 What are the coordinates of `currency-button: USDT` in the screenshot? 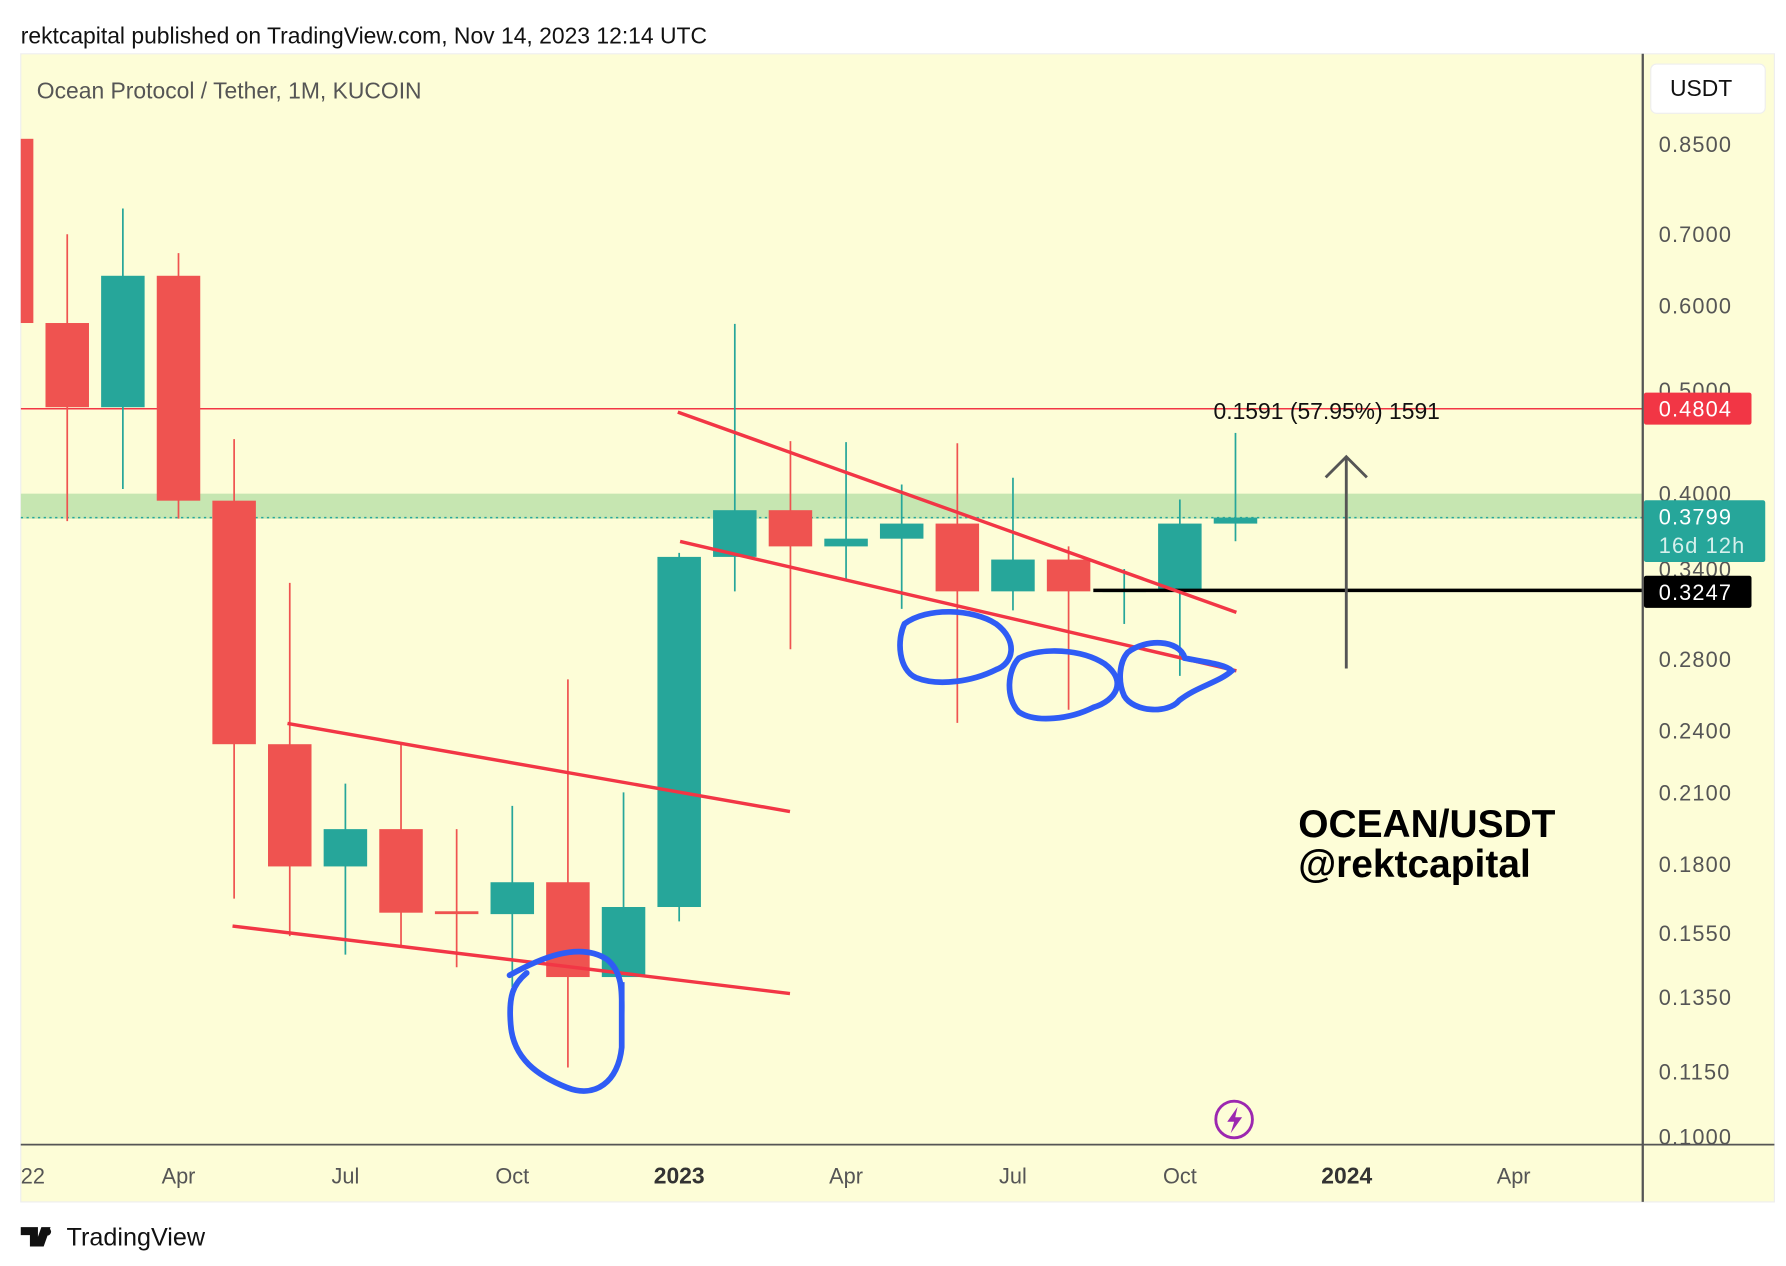 It's located at (1708, 88).